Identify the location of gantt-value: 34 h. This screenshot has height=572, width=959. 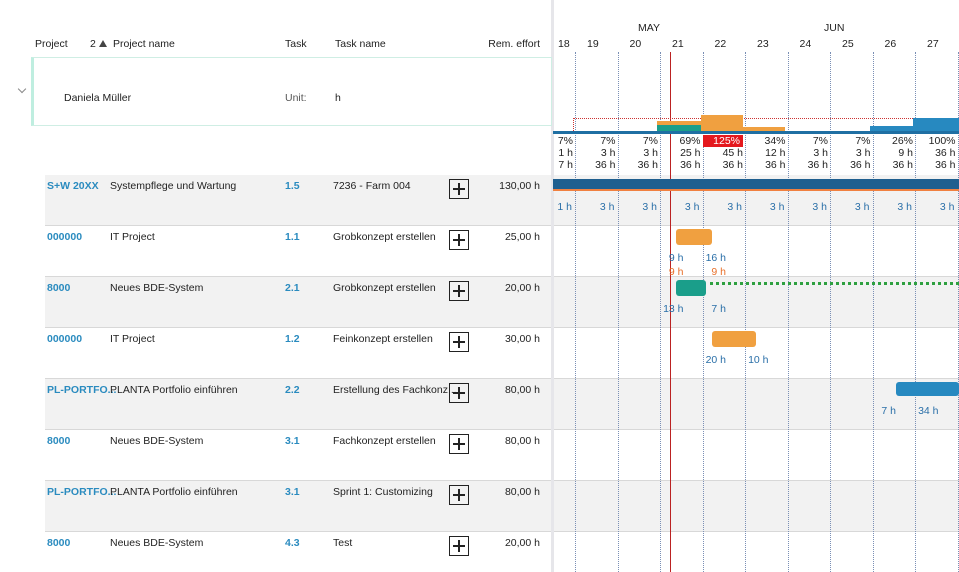
(928, 411).